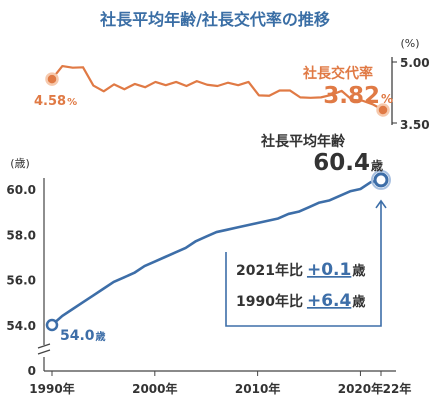  I want to click on age-x-tick-label: 2010年, so click(257, 388).